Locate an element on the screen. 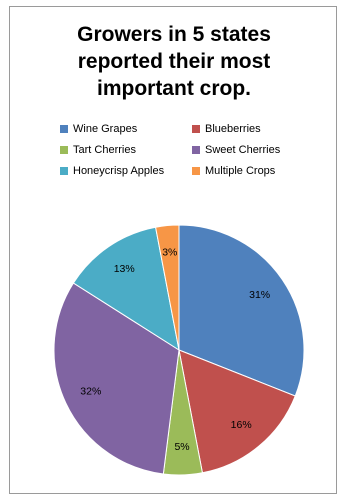  legend-item: Tart Cherries is located at coordinates (126, 149).